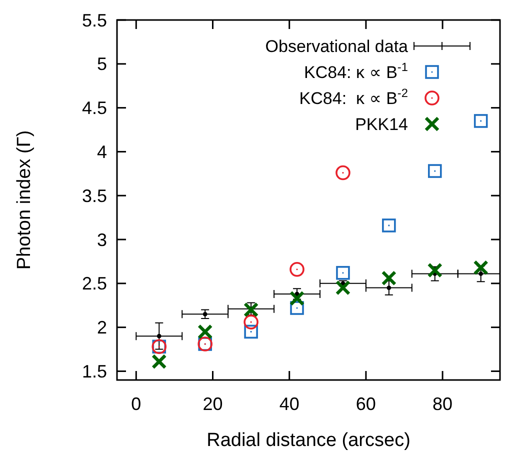  What do you see at coordinates (101, 64) in the screenshot?
I see `y-tick-label: 5` at bounding box center [101, 64].